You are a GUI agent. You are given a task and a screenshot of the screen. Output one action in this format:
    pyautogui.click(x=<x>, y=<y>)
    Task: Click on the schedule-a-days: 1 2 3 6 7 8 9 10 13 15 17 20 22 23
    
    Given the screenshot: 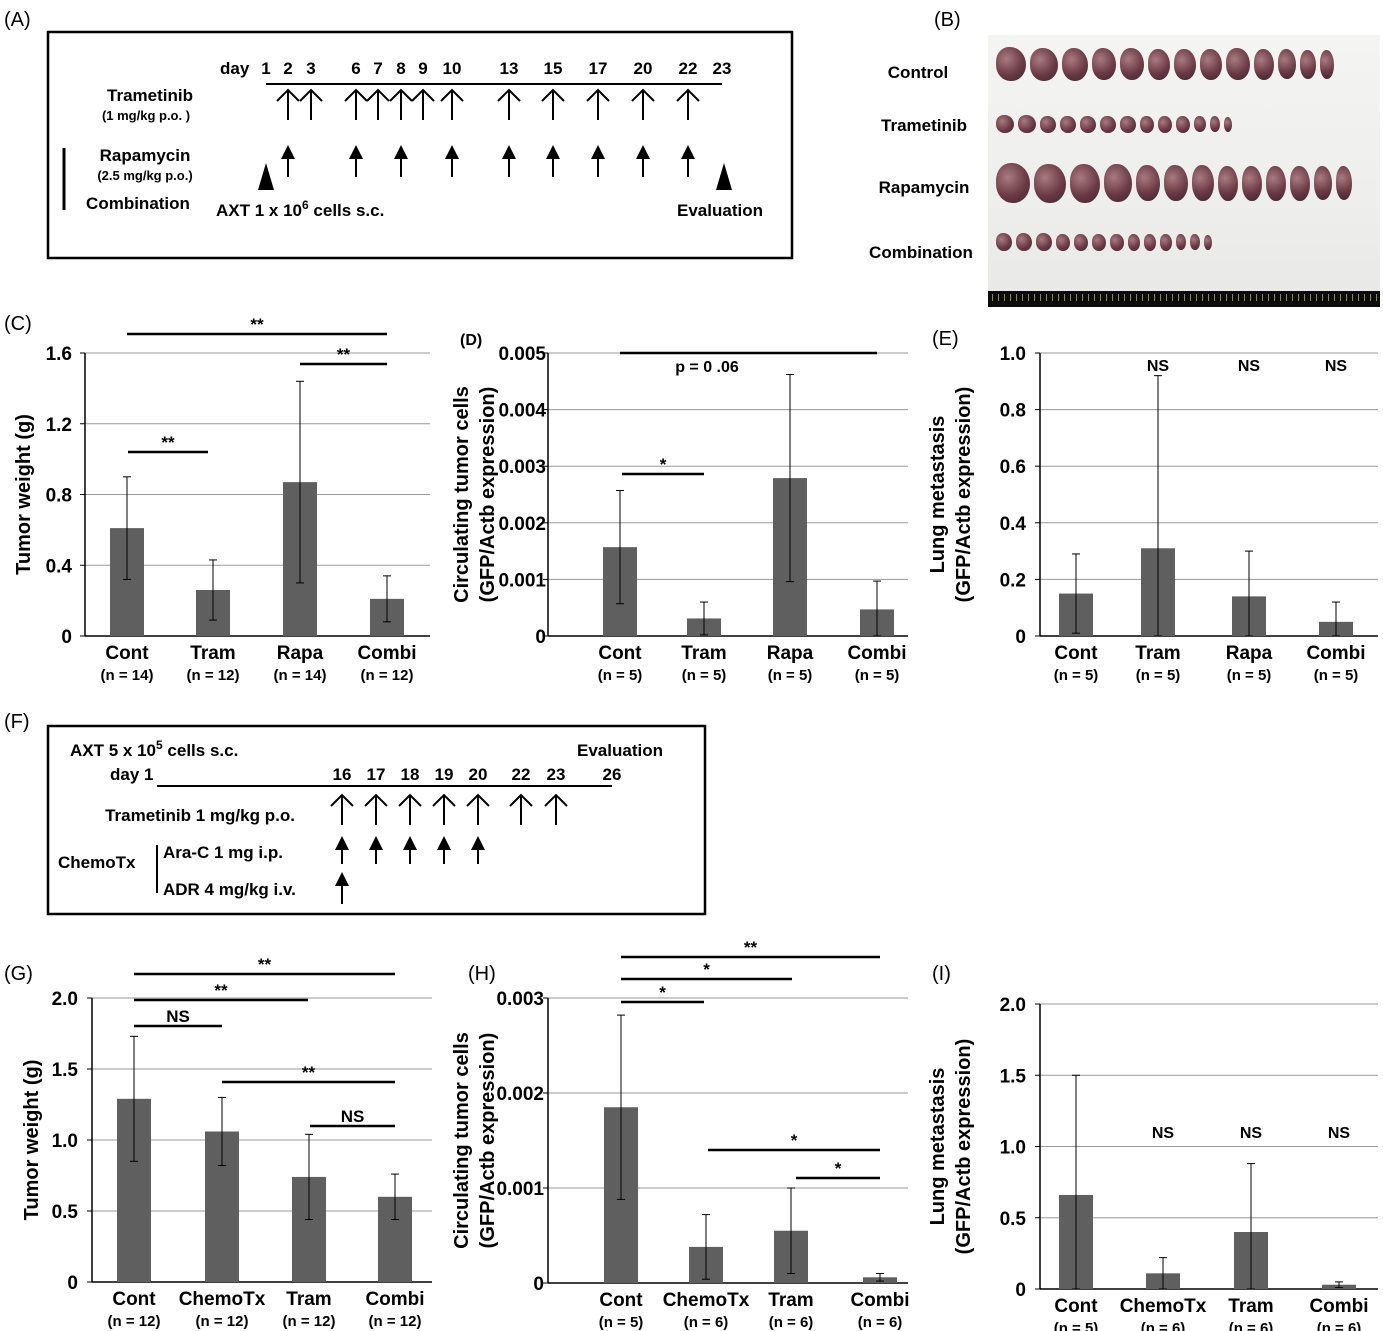 What is the action you would take?
    pyautogui.click(x=496, y=68)
    